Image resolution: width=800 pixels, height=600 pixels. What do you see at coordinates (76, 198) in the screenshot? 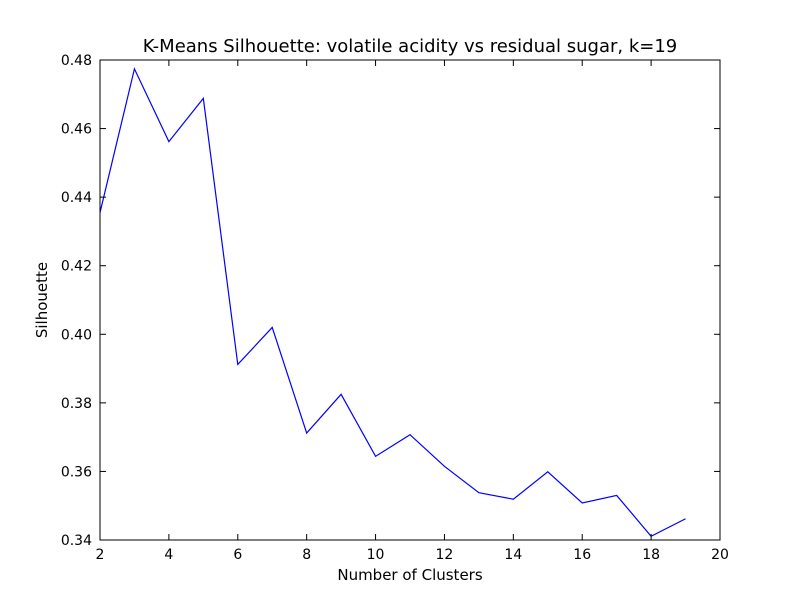
I see `y-tick-label: 0.44` at bounding box center [76, 198].